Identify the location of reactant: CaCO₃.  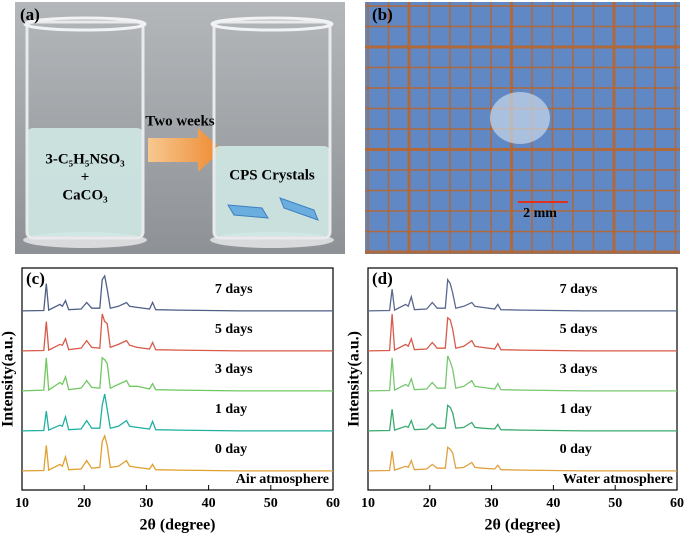
(85, 195).